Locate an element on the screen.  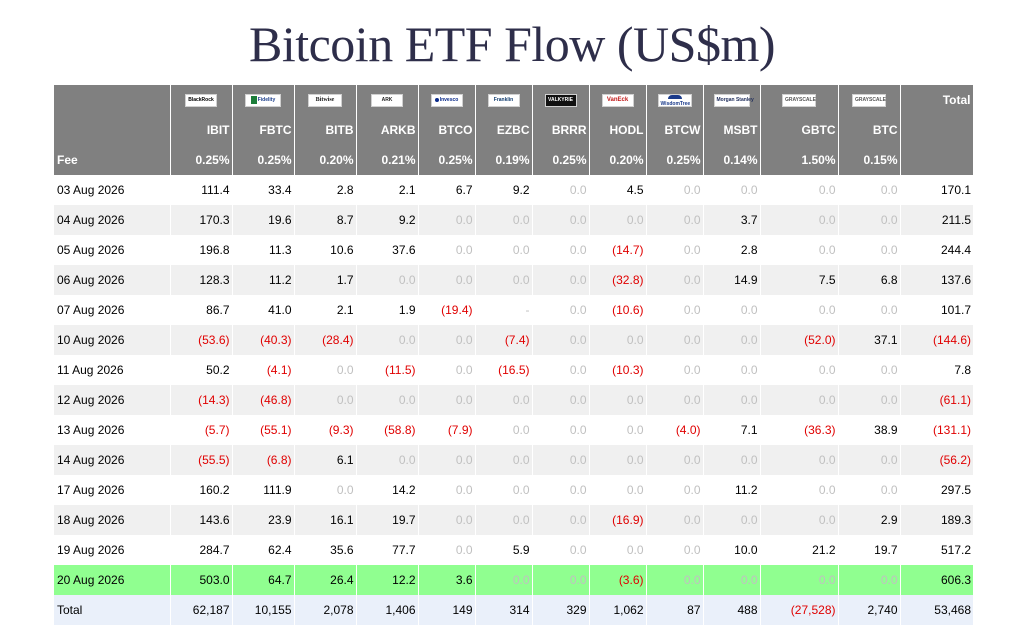
flow-value-arkb: (58.8) is located at coordinates (387, 430).